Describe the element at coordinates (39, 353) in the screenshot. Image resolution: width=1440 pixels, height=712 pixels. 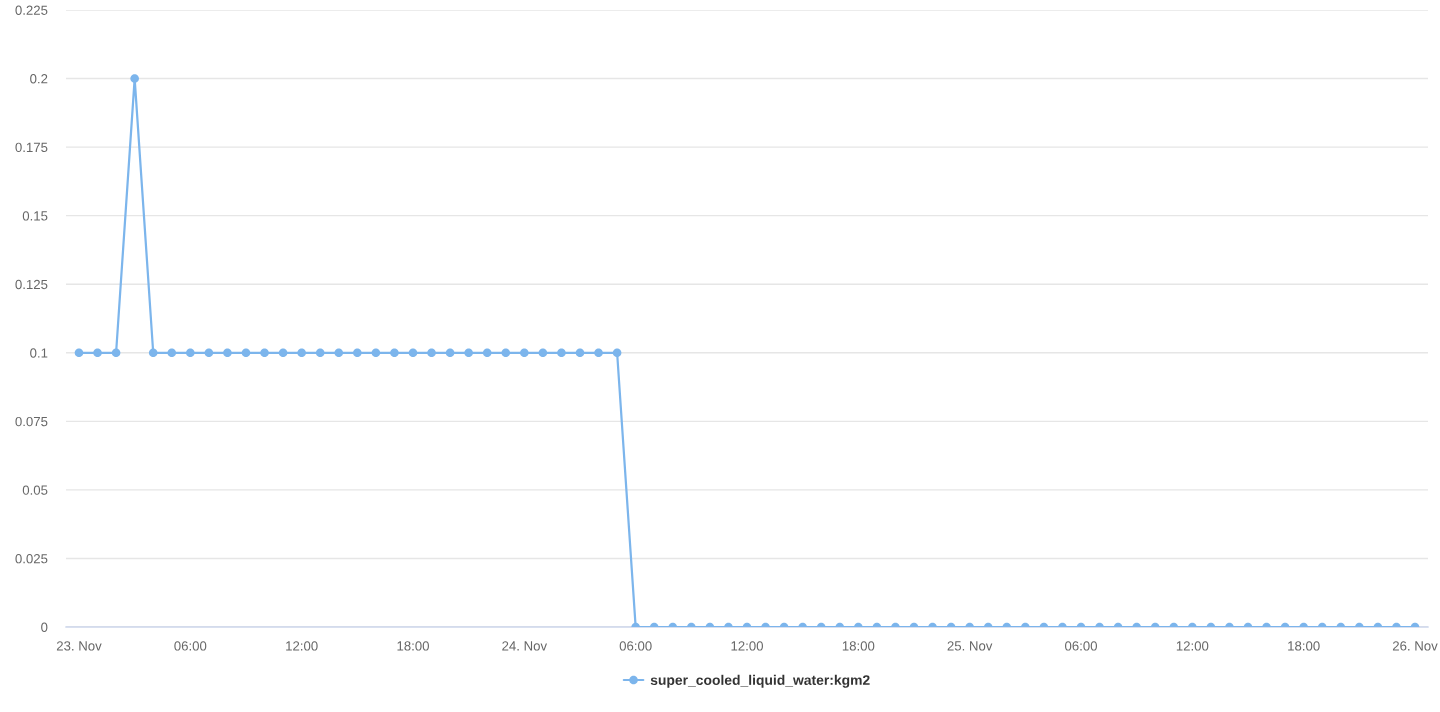
I see `y-tick-label: 0.1` at that location.